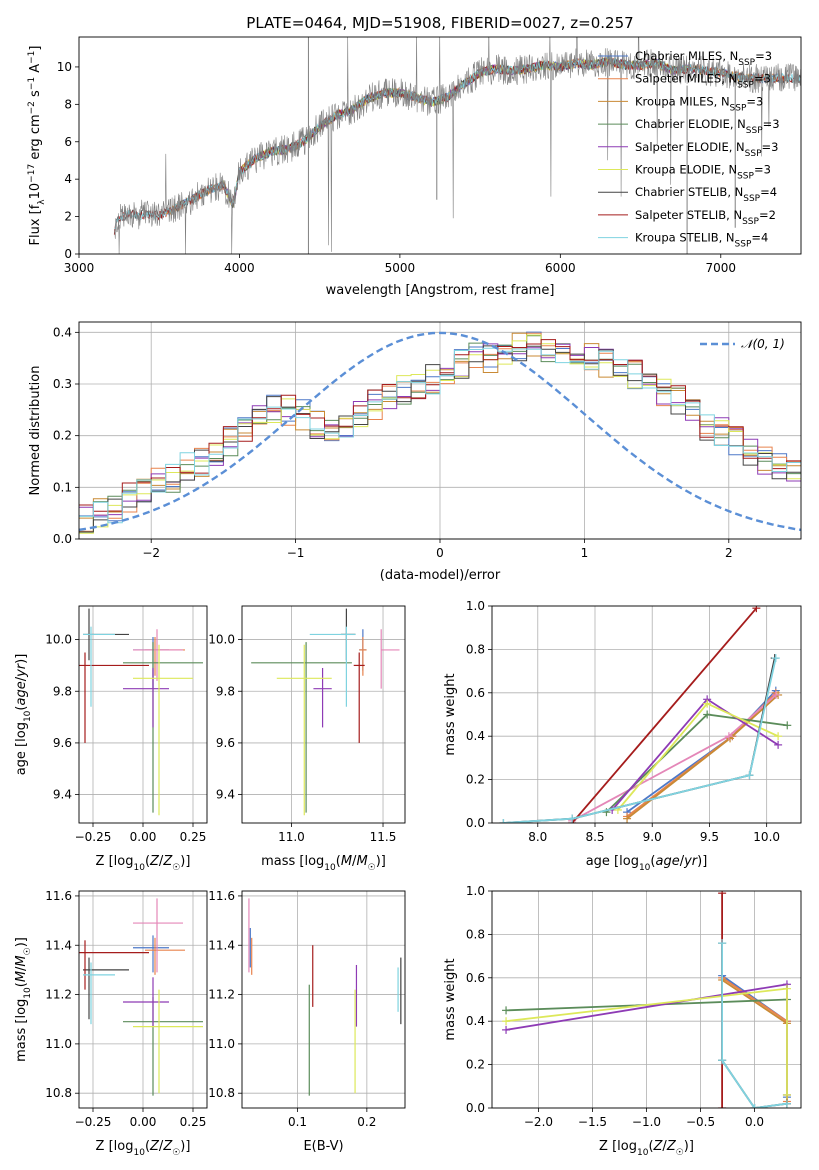  Describe the element at coordinates (592, 1122) in the screenshot. I see `x-tick-label: −1.5` at that location.